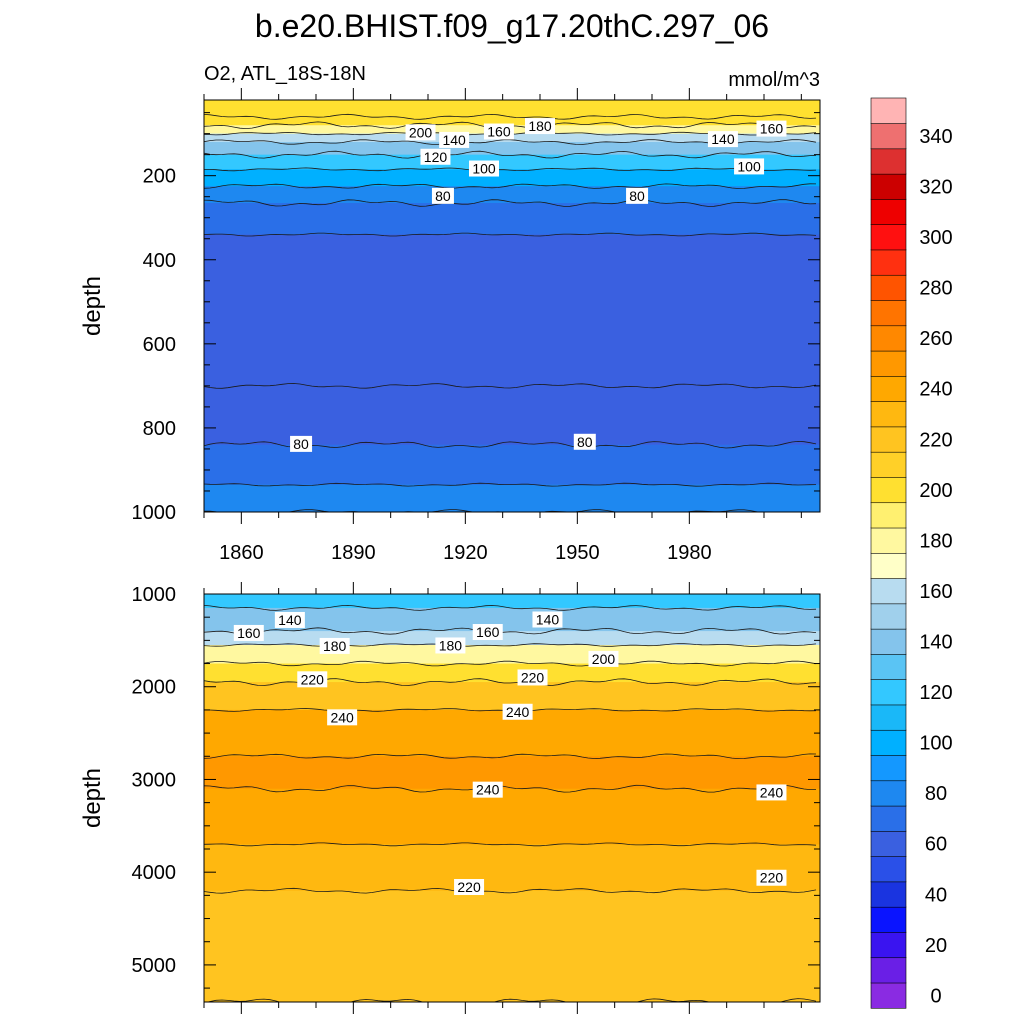 This screenshot has width=1024, height=1029. Describe the element at coordinates (935, 541) in the screenshot. I see `colorbar-label: 180` at that location.